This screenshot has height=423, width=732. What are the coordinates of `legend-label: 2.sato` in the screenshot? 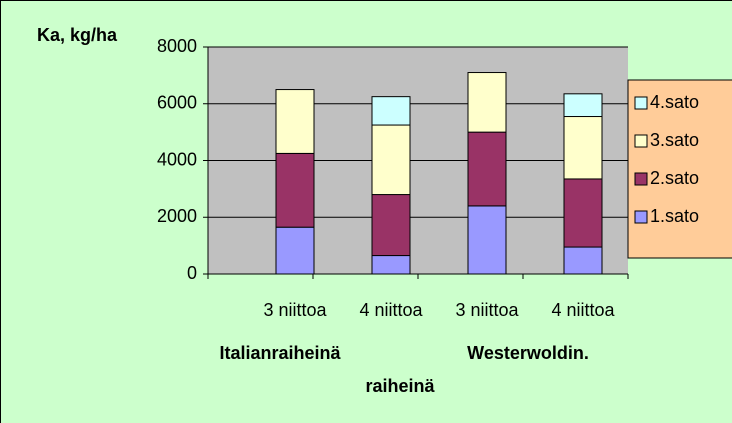 It's located at (674, 178).